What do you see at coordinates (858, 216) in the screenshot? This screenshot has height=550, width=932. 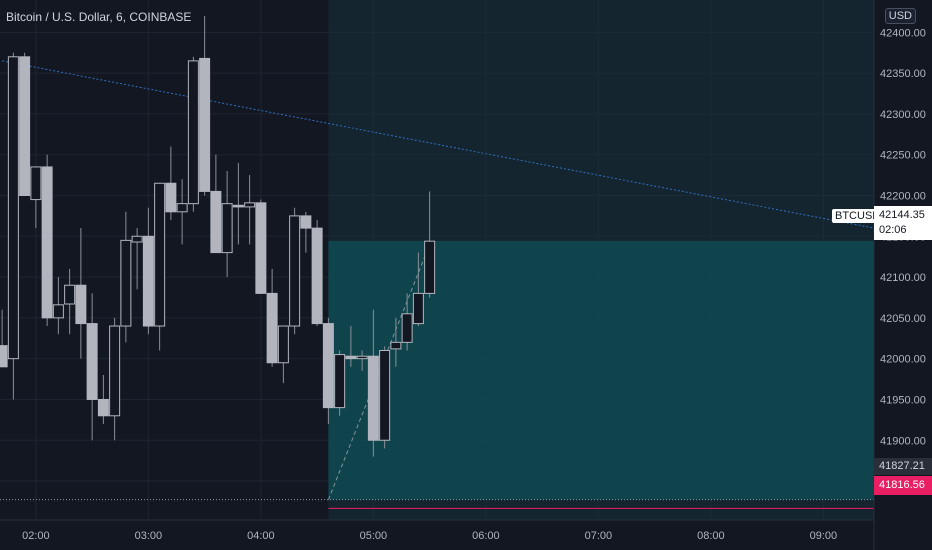 I see `symbol-label: BTCUSD` at bounding box center [858, 216].